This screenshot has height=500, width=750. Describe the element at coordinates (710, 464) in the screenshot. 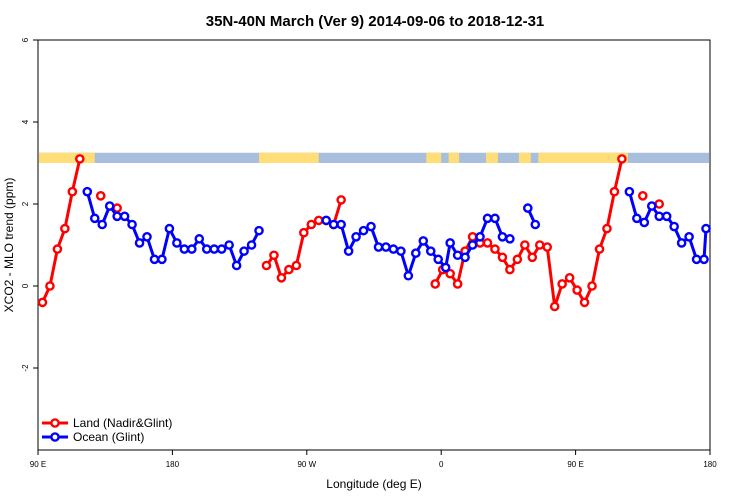

I see `x-tick-label: 180` at that location.